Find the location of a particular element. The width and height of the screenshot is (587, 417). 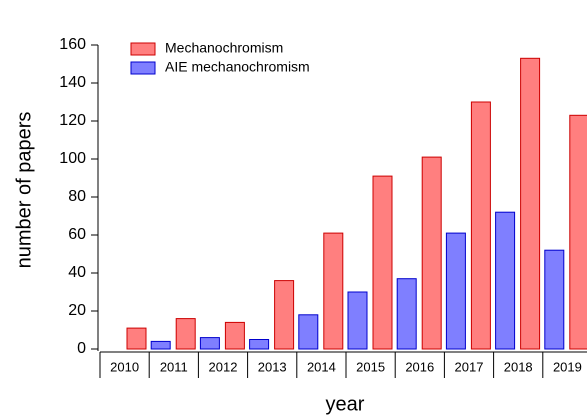

x-tick-label: 2019 is located at coordinates (567, 366).